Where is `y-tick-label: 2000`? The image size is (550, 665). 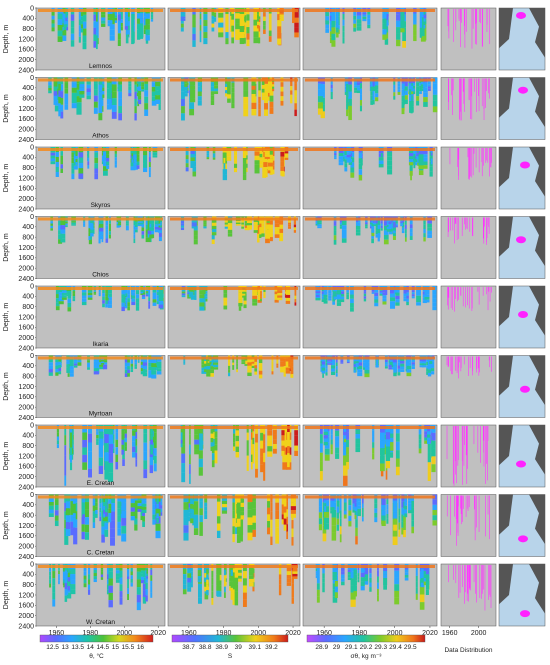 y-tick-label: 2000 is located at coordinates (26, 616).